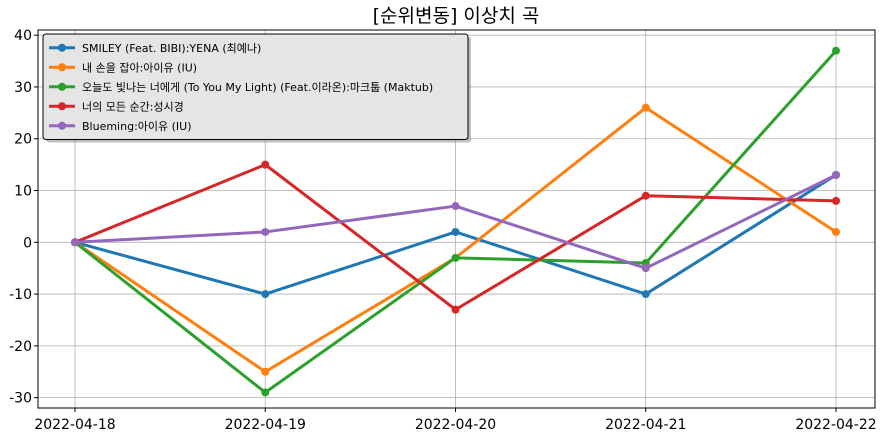  What do you see at coordinates (74, 425) in the screenshot?
I see `x-tick-label: 2022-04-18` at bounding box center [74, 425].